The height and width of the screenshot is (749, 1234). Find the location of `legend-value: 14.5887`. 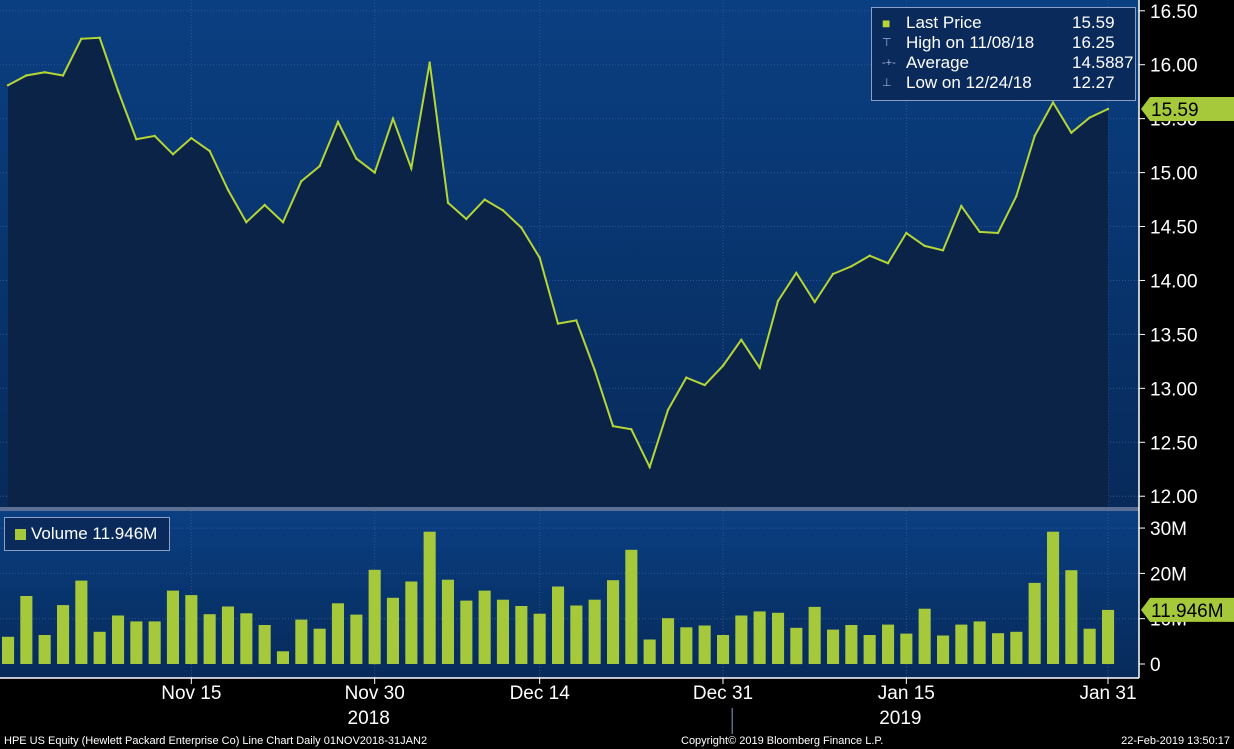

legend-value: 14.5887 is located at coordinates (1103, 62).